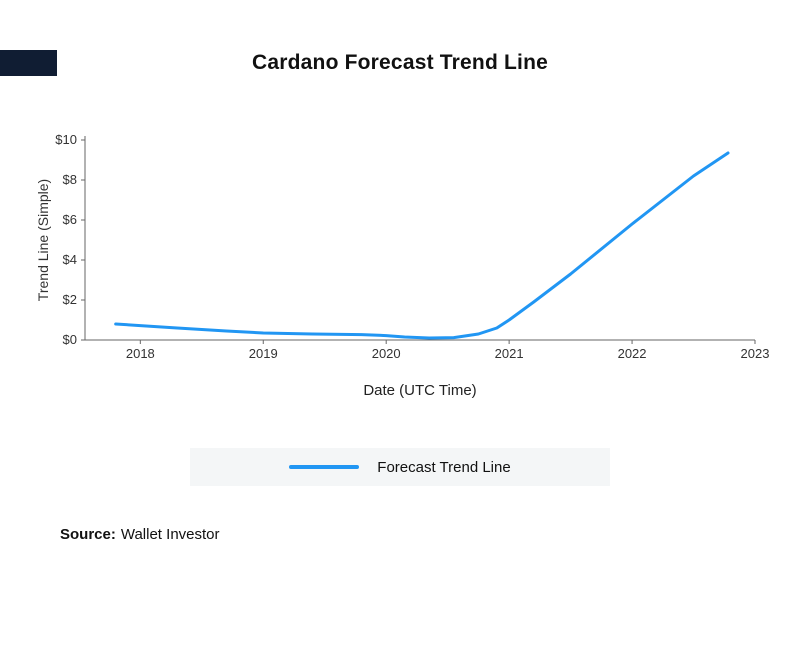 The width and height of the screenshot is (800, 649). I want to click on legend: Forecast Trend Line, so click(400, 467).